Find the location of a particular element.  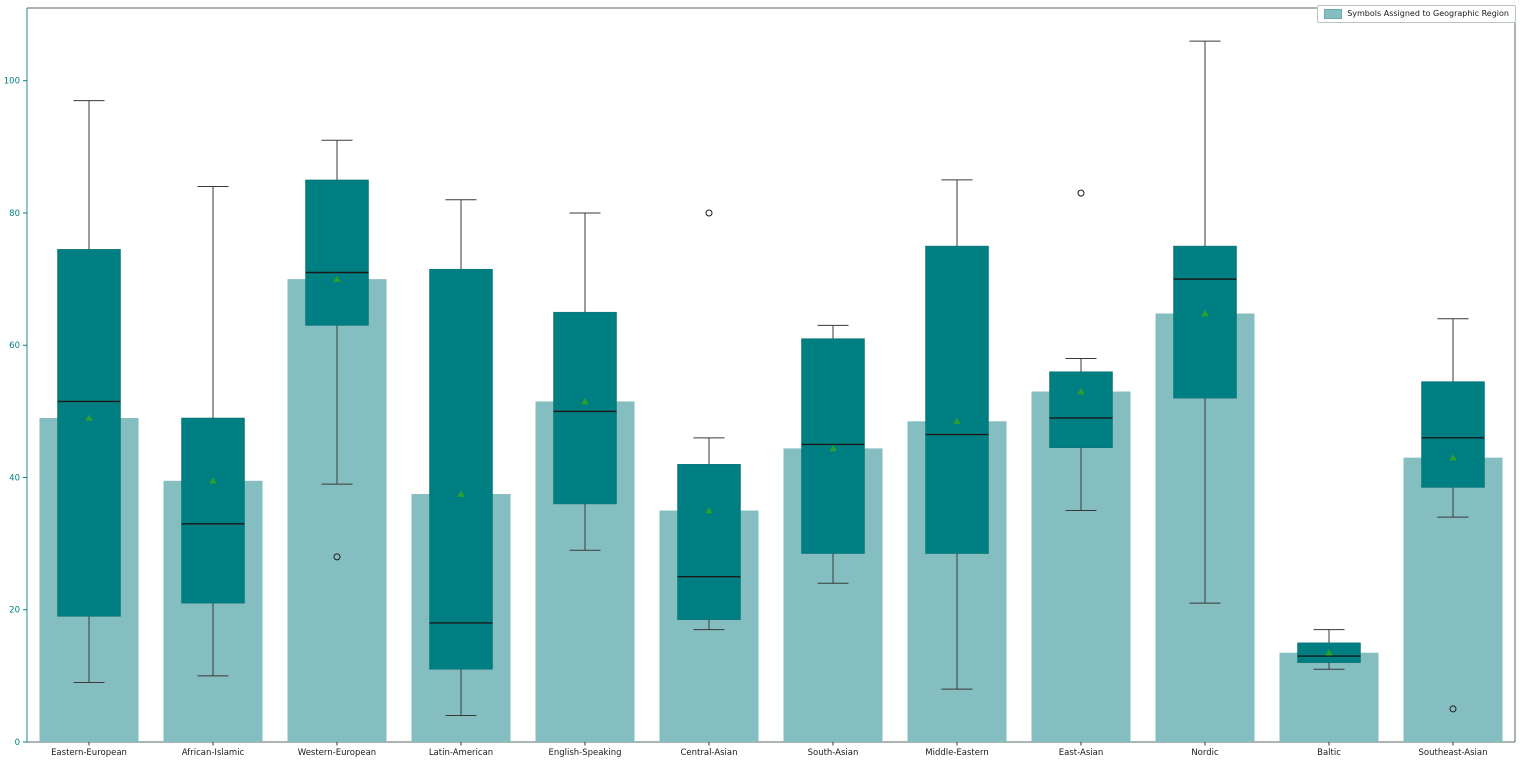

x-tick-label: Nordic is located at coordinates (1205, 753).